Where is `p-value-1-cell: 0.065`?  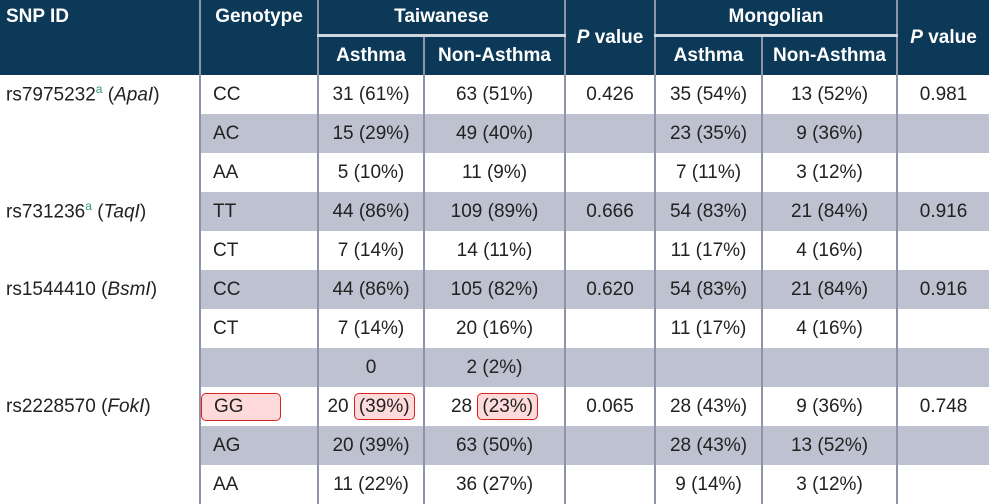 p-value-1-cell: 0.065 is located at coordinates (610, 406).